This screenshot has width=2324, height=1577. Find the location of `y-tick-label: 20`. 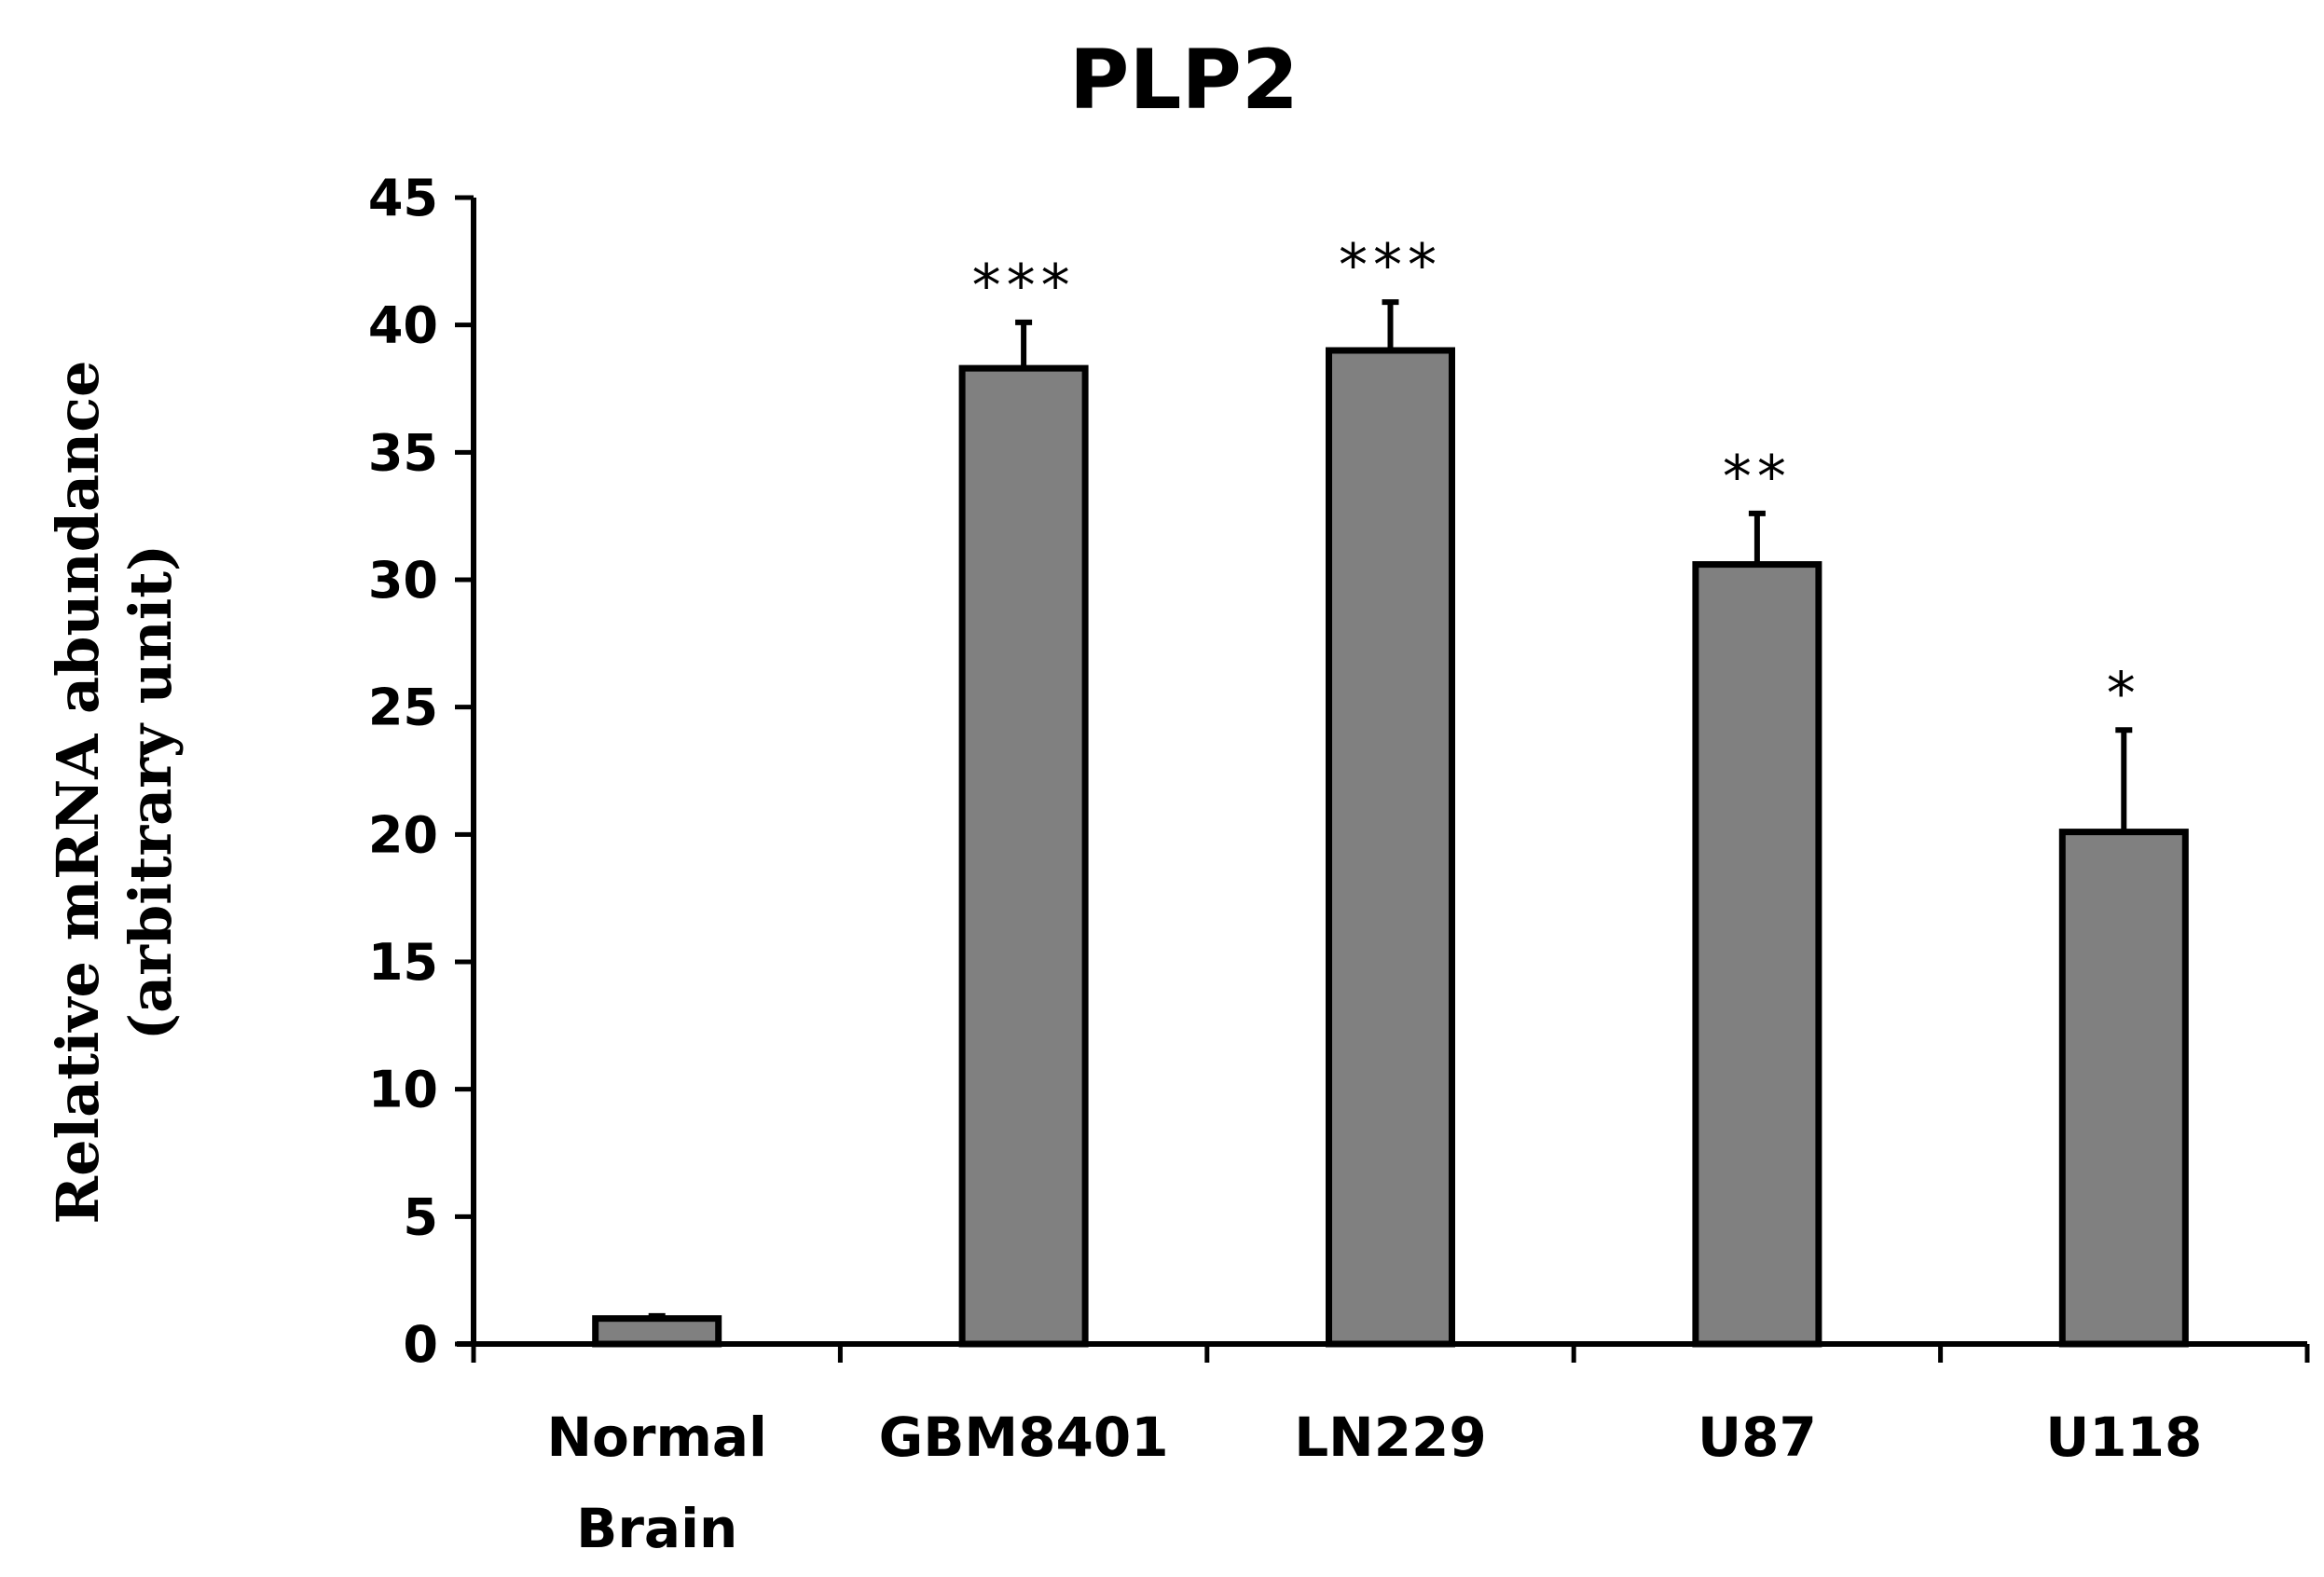

y-tick-label: 20 is located at coordinates (403, 834).